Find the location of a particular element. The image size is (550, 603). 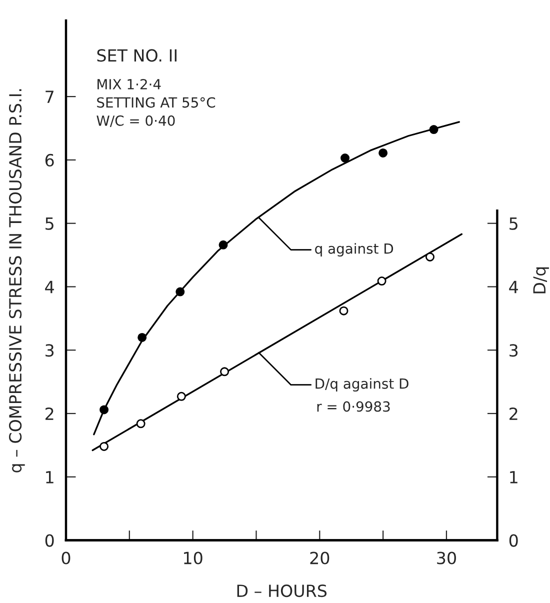

x-tick-label: 30 is located at coordinates (446, 558).